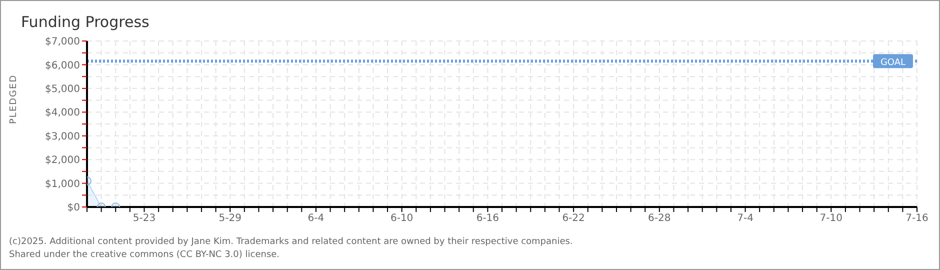 This screenshot has height=270, width=940. I want to click on x-tick-label: 7-10, so click(831, 218).